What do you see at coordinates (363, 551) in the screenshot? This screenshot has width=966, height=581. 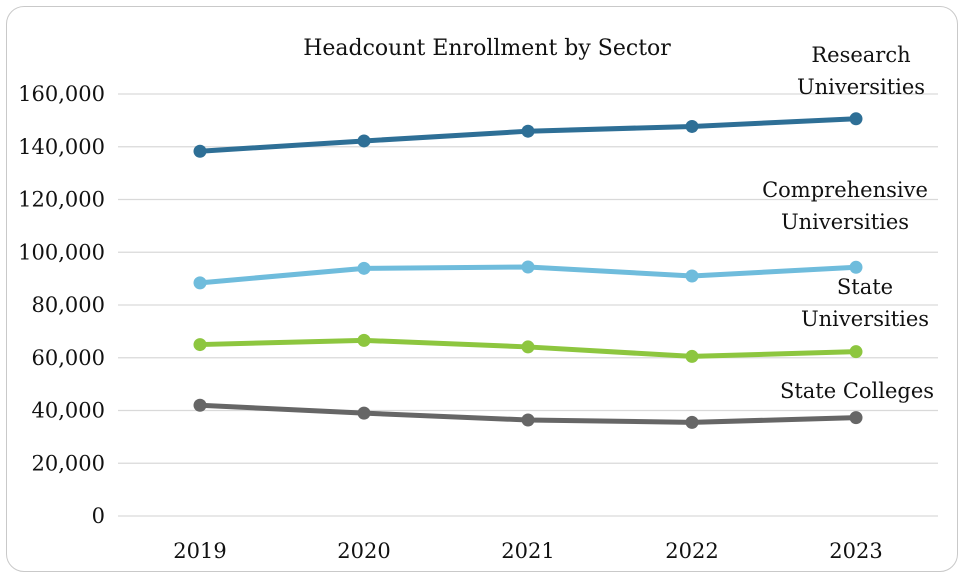 I see `x-tick-label: 2020` at bounding box center [363, 551].